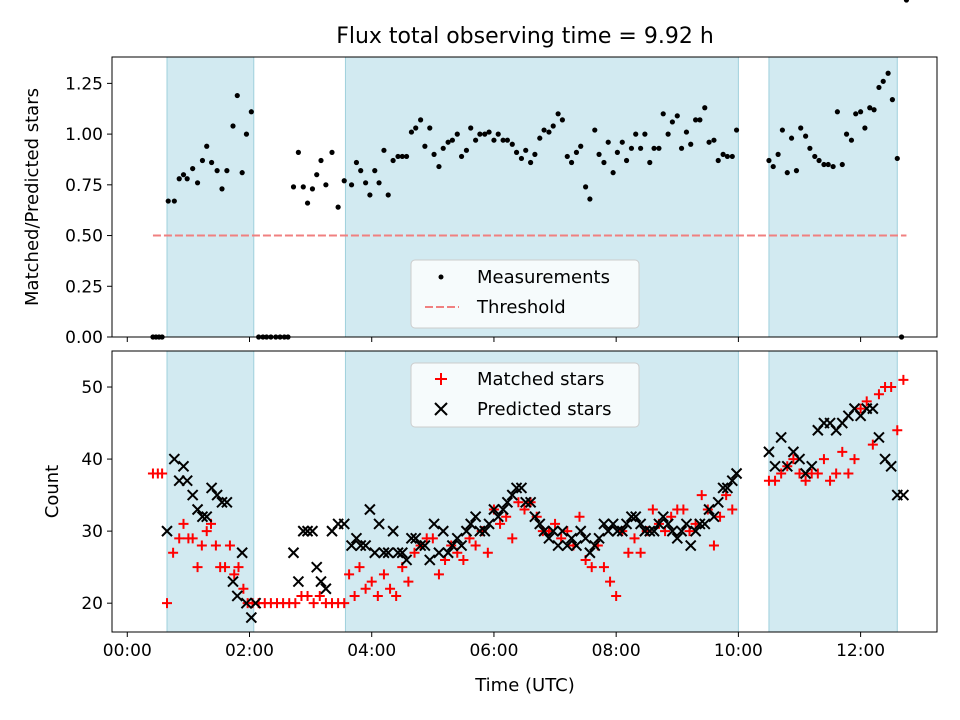 This screenshot has width=960, height=720. Describe the element at coordinates (92, 460) in the screenshot. I see `y-tick-label: 40` at that location.